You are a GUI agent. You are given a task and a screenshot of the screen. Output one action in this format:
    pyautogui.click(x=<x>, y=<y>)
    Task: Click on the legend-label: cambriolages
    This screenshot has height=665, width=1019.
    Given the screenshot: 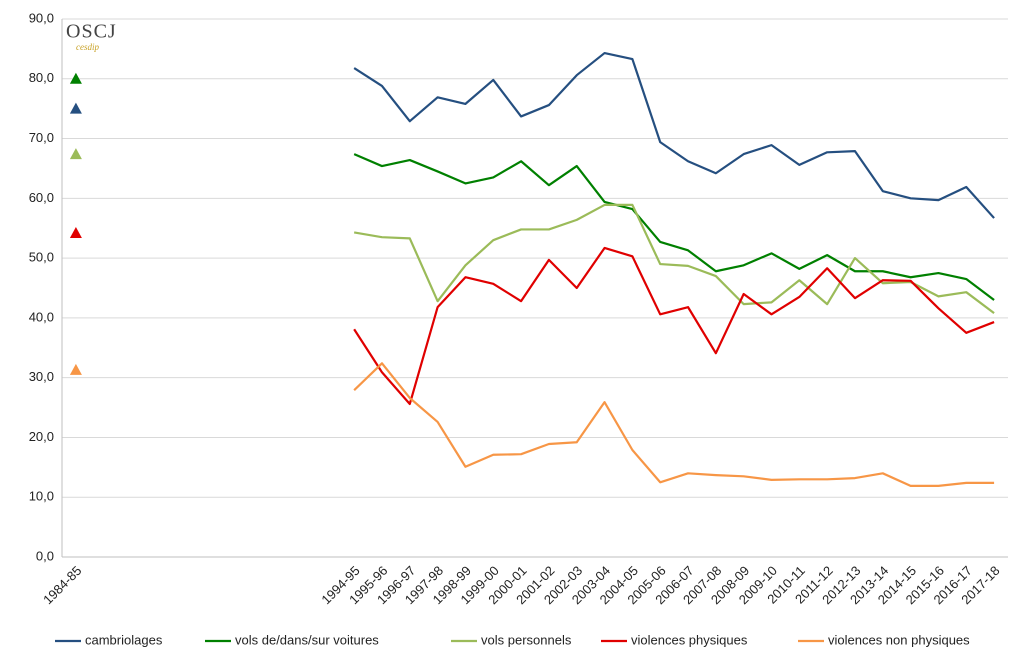 What is the action you would take?
    pyautogui.click(x=124, y=639)
    